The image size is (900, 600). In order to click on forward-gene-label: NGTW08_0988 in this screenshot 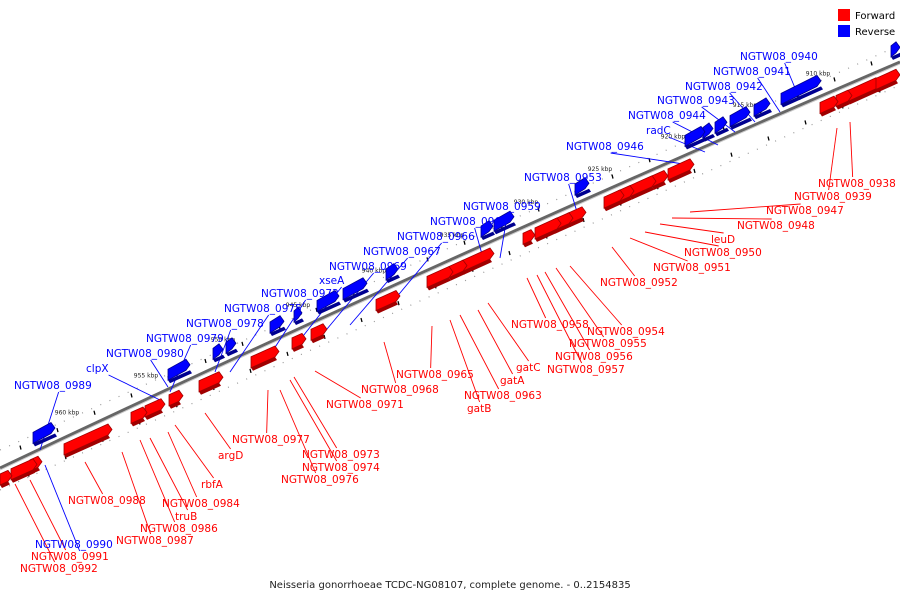, I will do `click(107, 501)`.